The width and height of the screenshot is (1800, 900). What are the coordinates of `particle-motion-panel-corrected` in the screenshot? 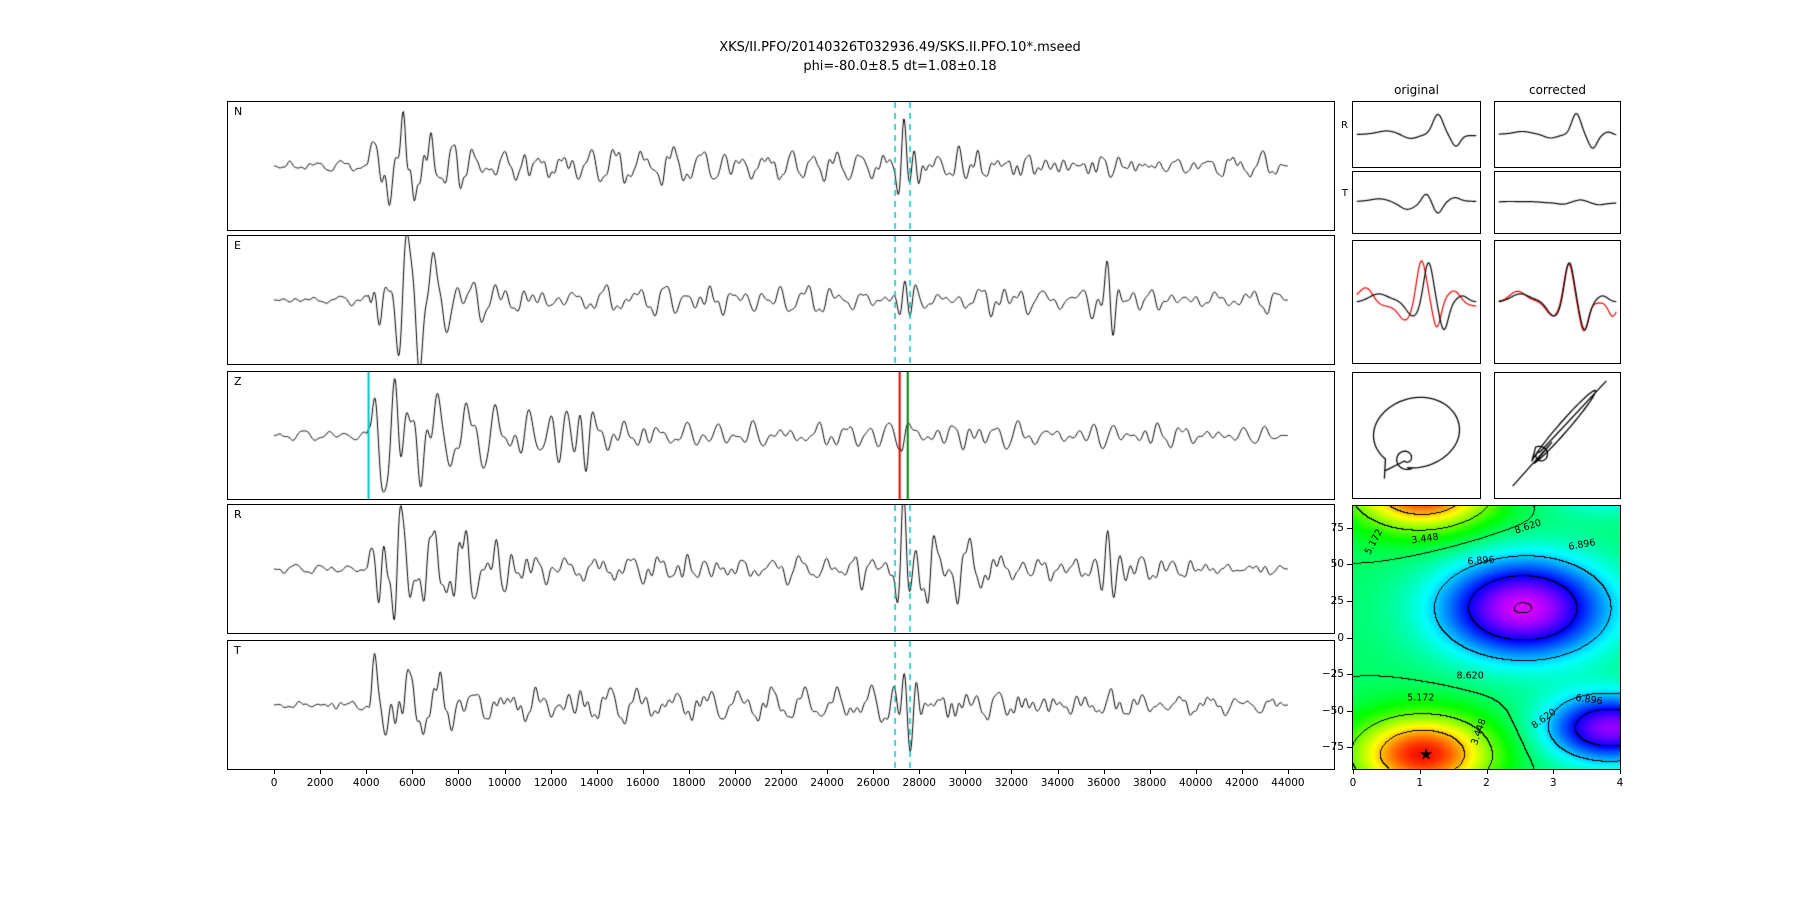 It's located at (1557, 435).